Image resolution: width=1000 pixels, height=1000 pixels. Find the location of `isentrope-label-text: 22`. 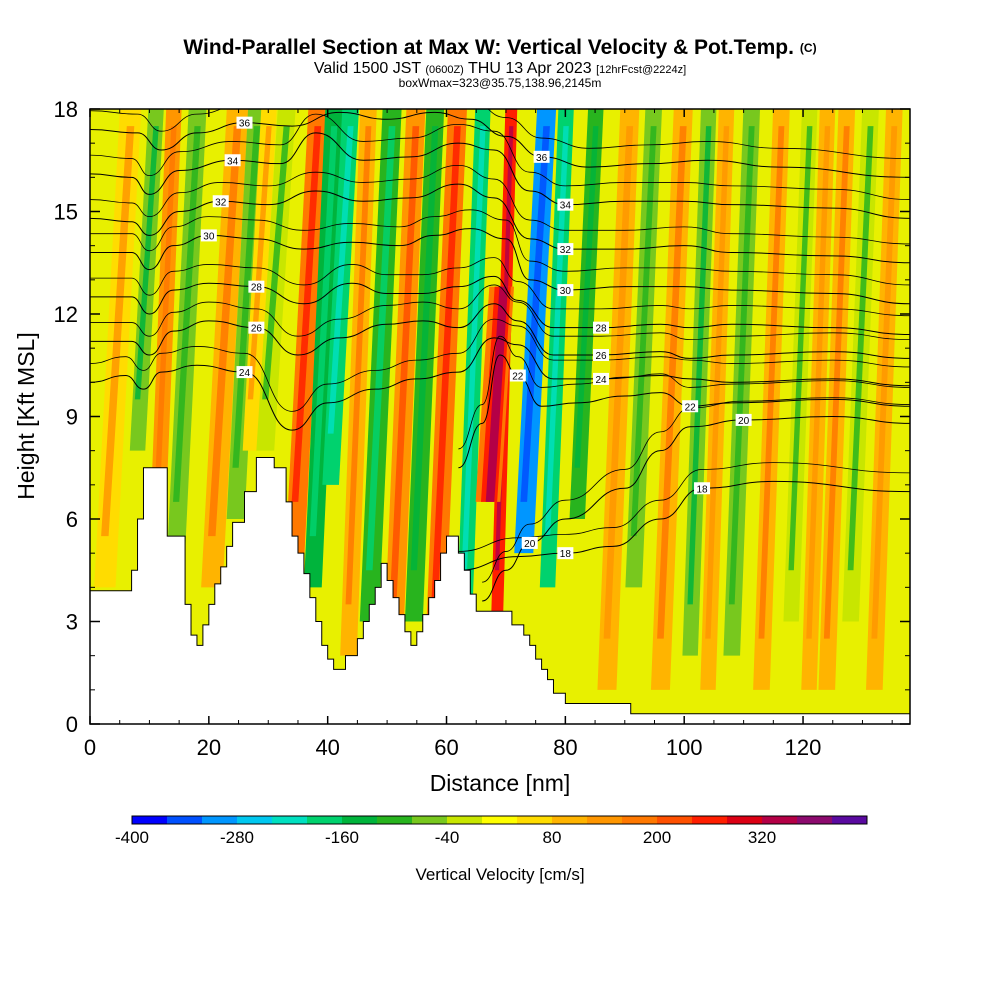

isentrope-label-text: 22 is located at coordinates (691, 407).